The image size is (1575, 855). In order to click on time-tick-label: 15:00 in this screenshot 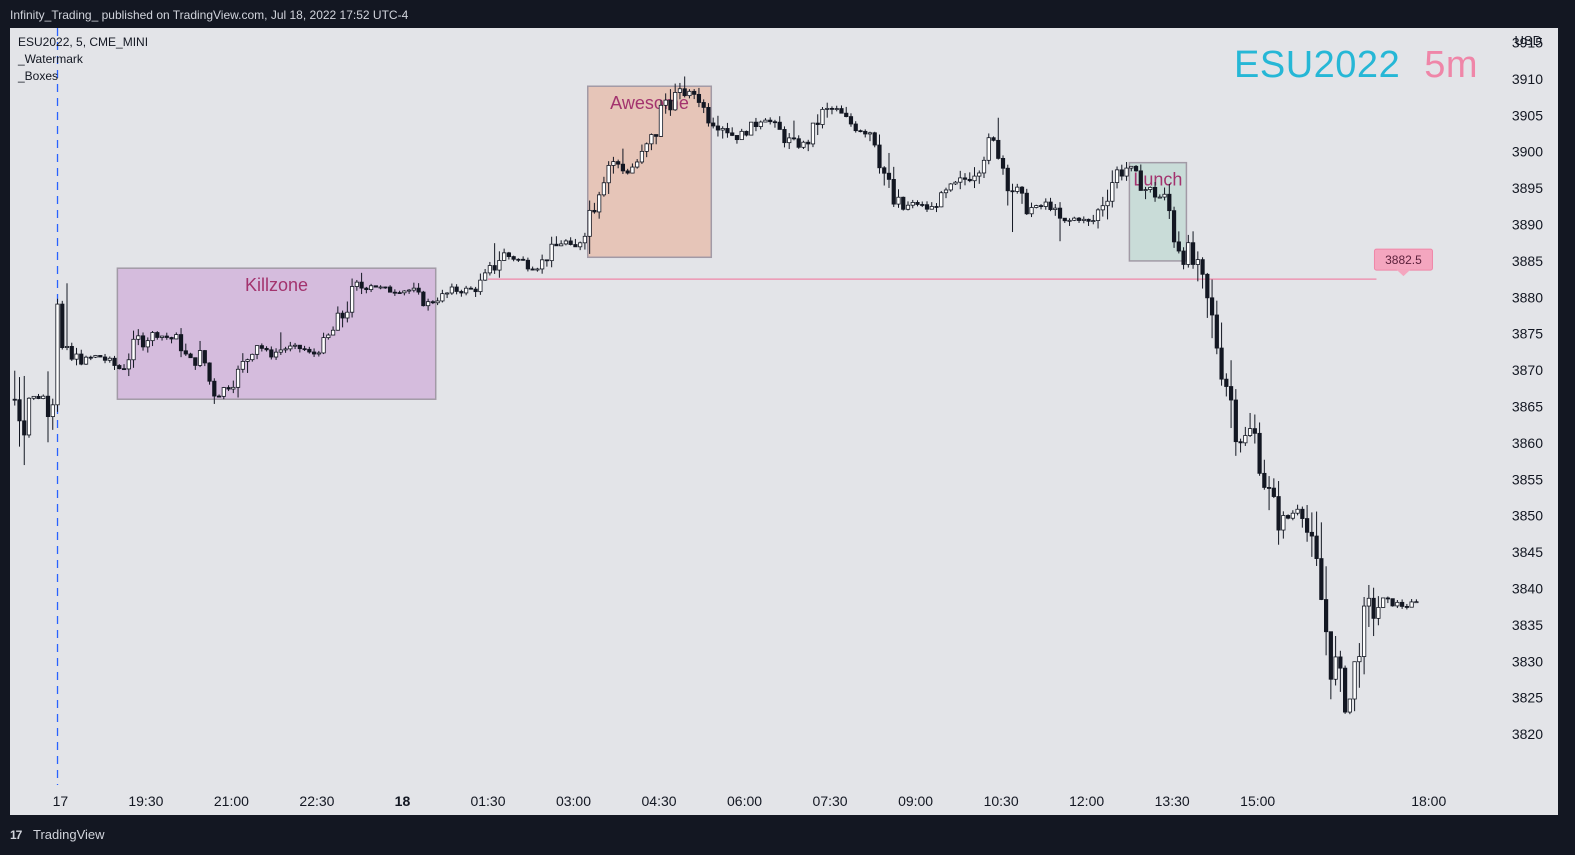, I will do `click(1257, 801)`.